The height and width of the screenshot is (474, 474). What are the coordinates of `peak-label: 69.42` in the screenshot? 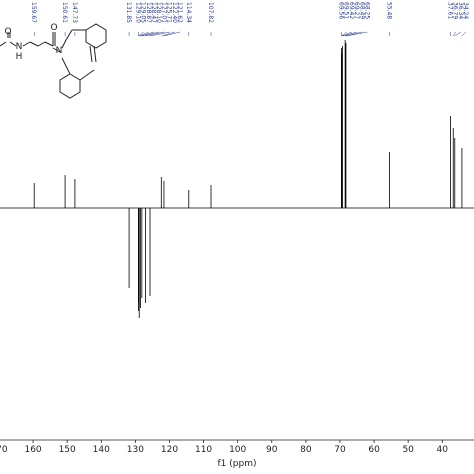 It's located at (351, 10).